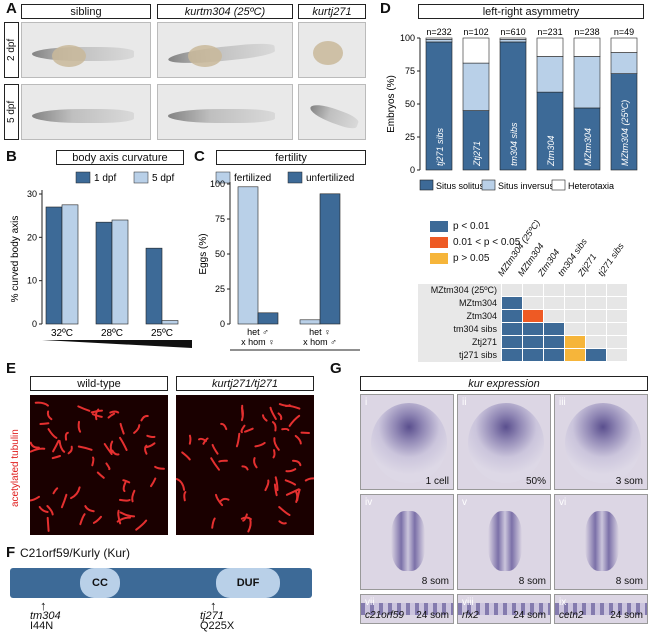 The height and width of the screenshot is (632, 656). I want to click on tile-number: iii, so click(562, 402).